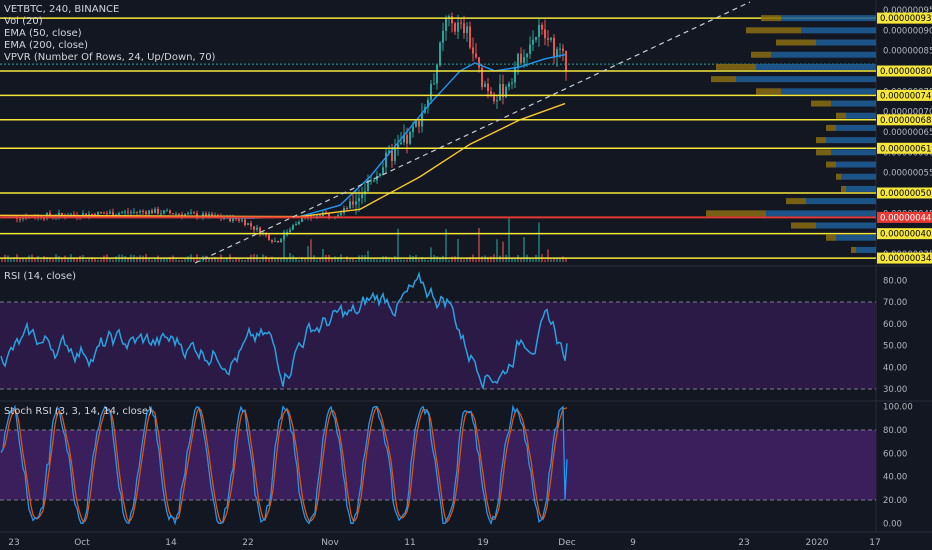  What do you see at coordinates (284, 330) in the screenshot?
I see `rsi-pane` at bounding box center [284, 330].